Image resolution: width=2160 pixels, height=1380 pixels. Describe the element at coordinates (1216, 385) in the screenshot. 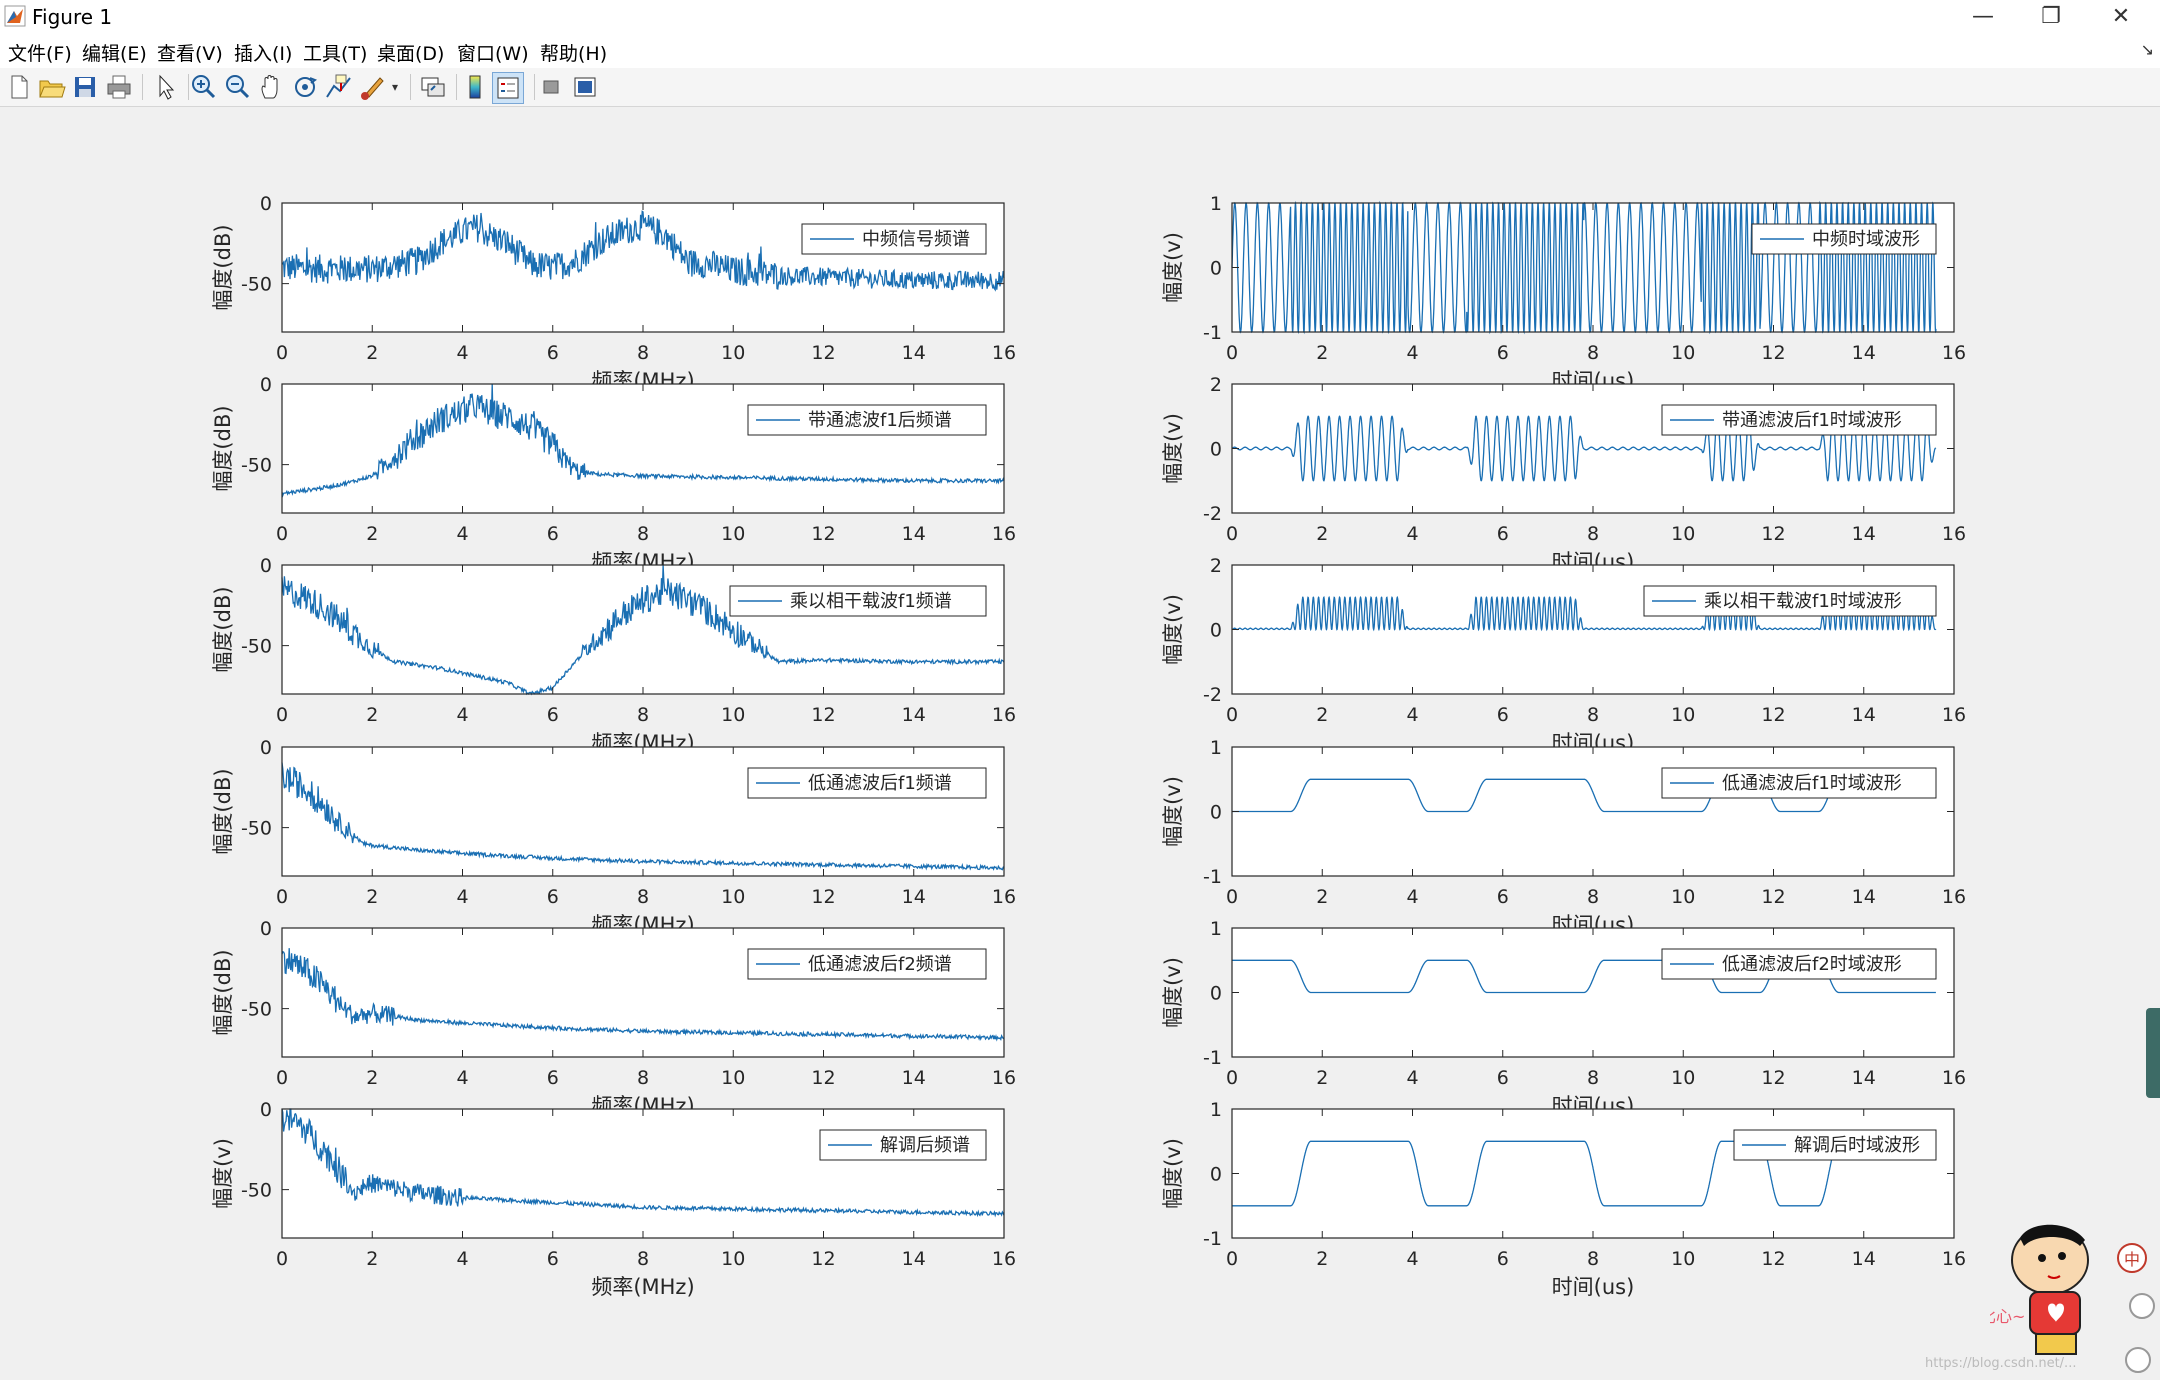

I see `y-tick-label: 2` at that location.